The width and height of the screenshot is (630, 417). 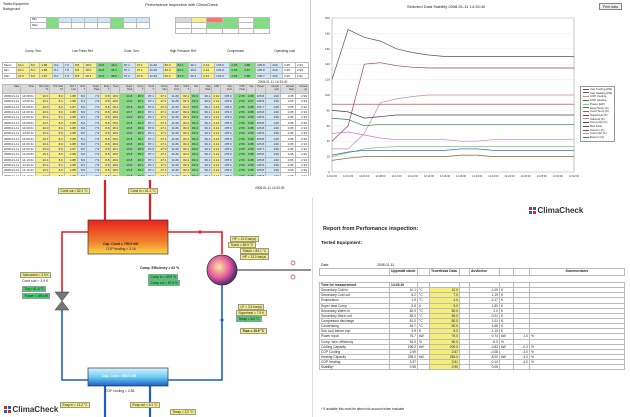 I want to click on stat-cell: 7.9, so click(x=68, y=75).